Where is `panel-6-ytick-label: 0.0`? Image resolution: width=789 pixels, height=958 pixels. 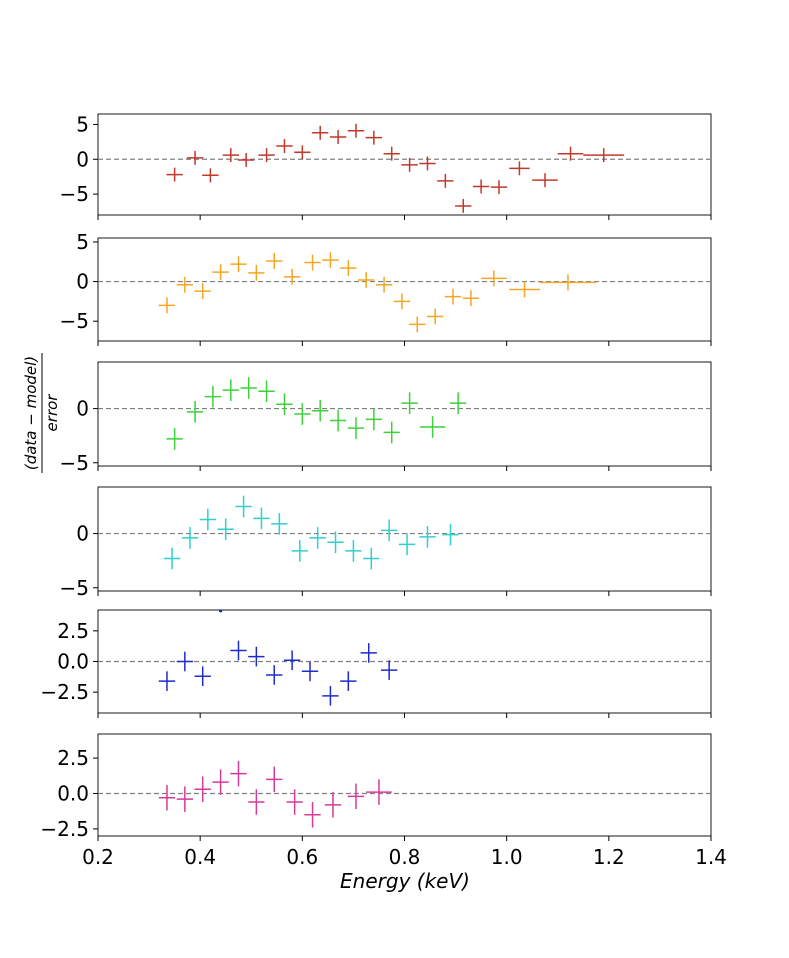
panel-6-ytick-label: 0.0 is located at coordinates (73, 794).